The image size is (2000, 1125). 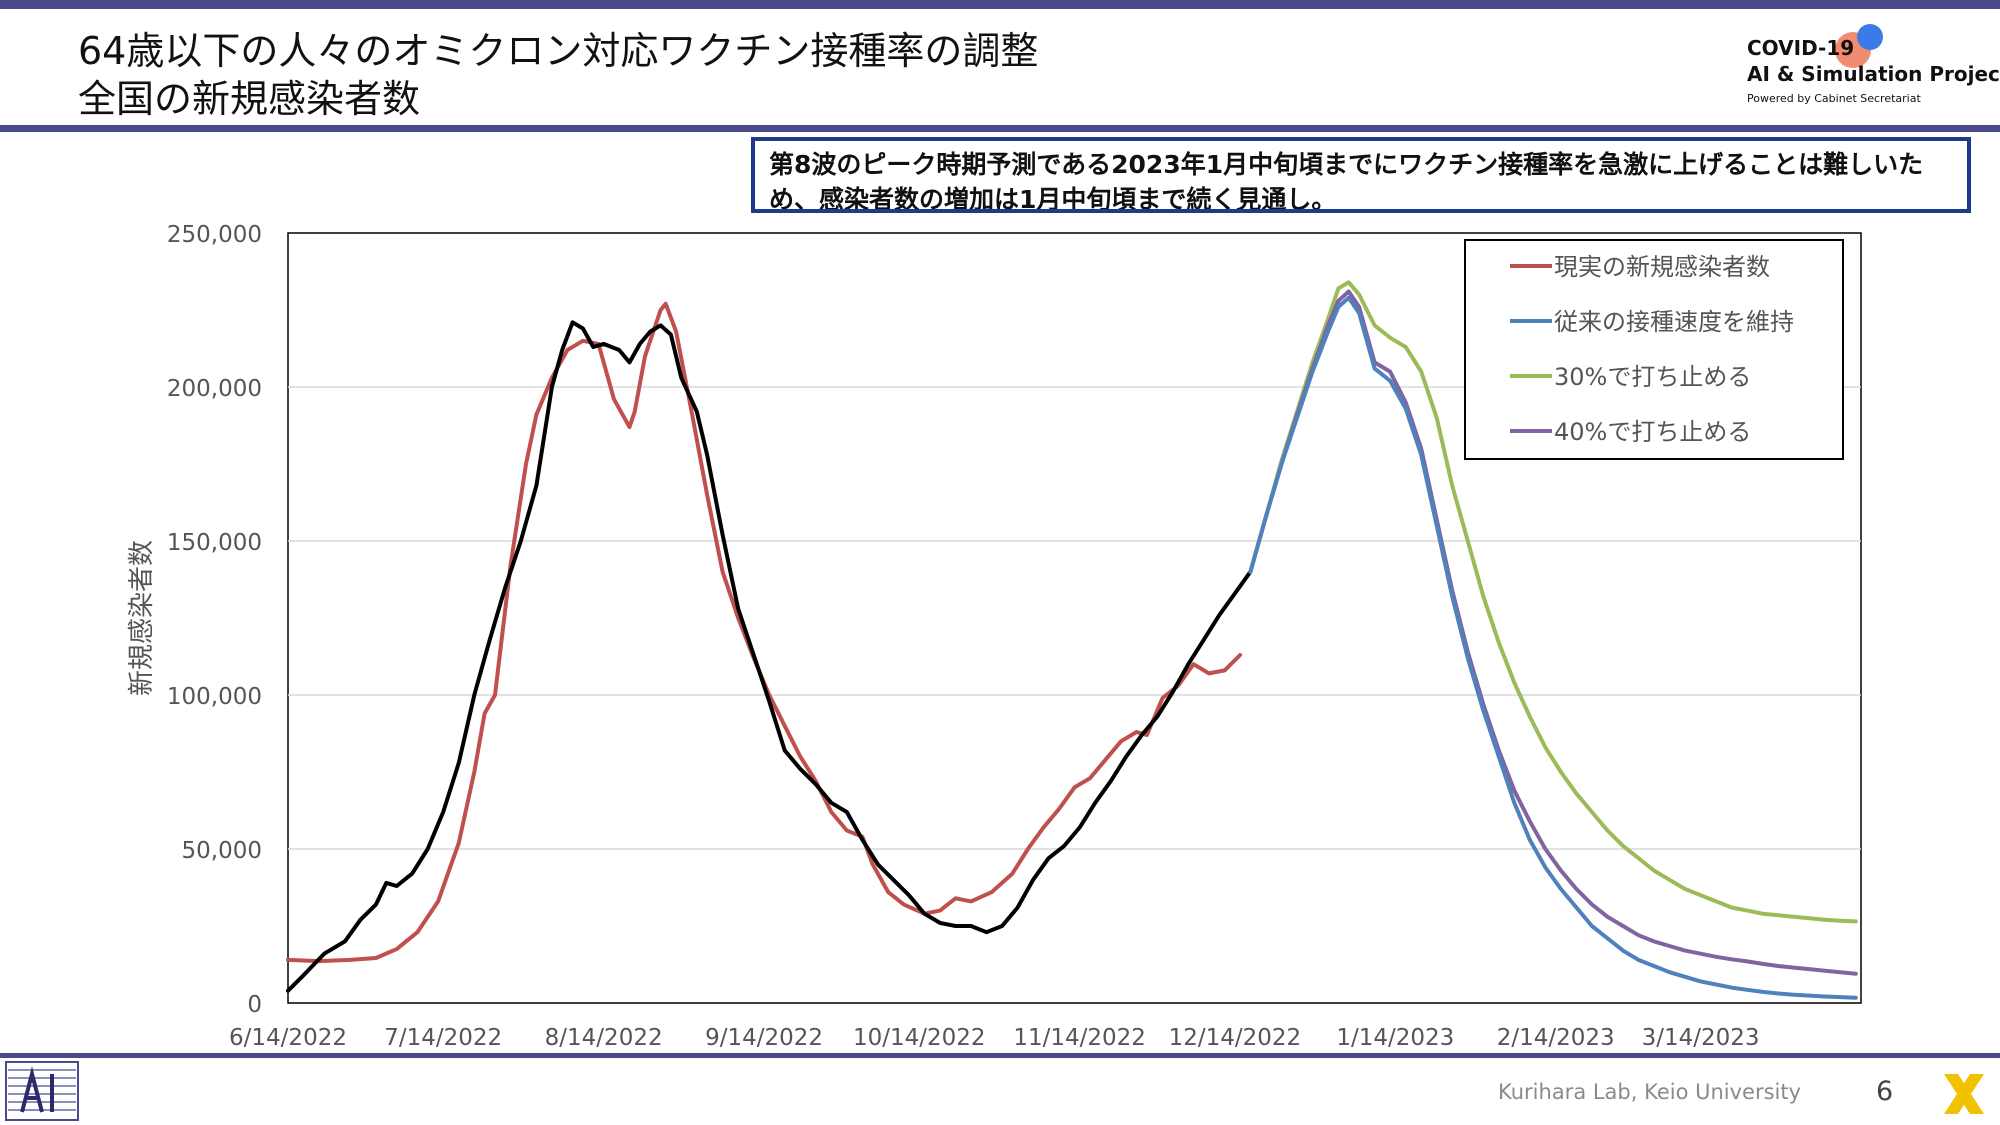 What do you see at coordinates (214, 543) in the screenshot?
I see `y-tick-label: 150,000` at bounding box center [214, 543].